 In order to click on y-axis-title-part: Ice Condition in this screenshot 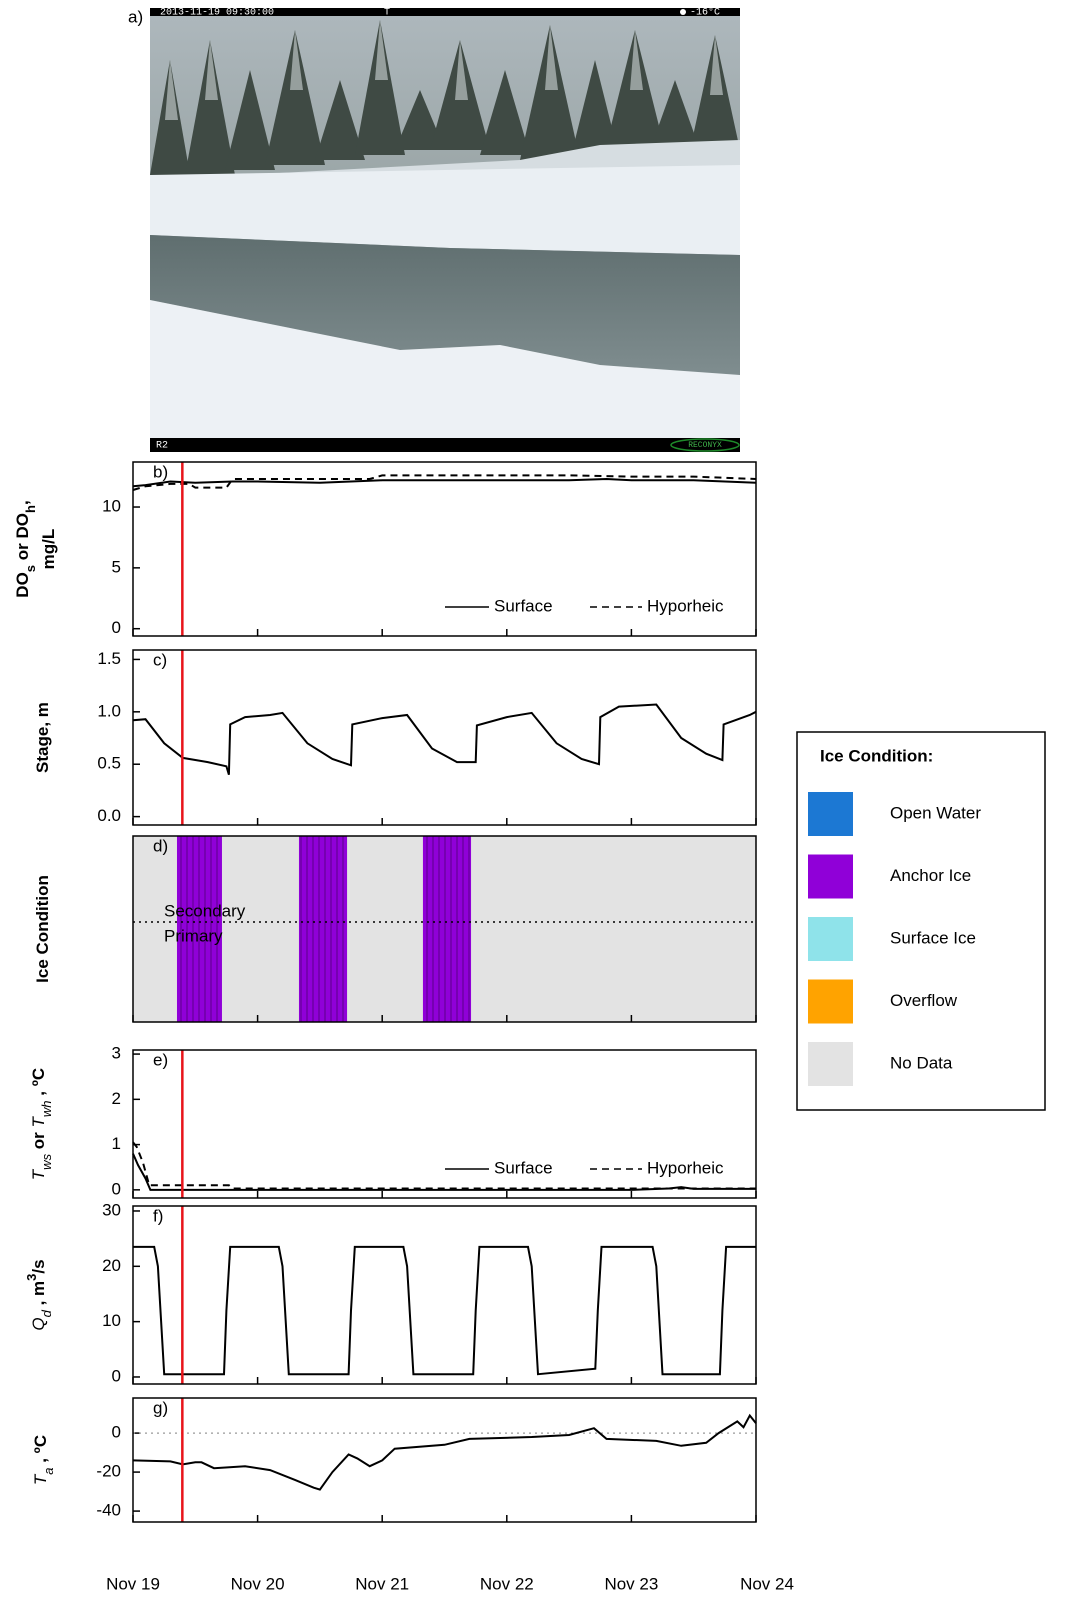, I will do `click(42, 929)`.